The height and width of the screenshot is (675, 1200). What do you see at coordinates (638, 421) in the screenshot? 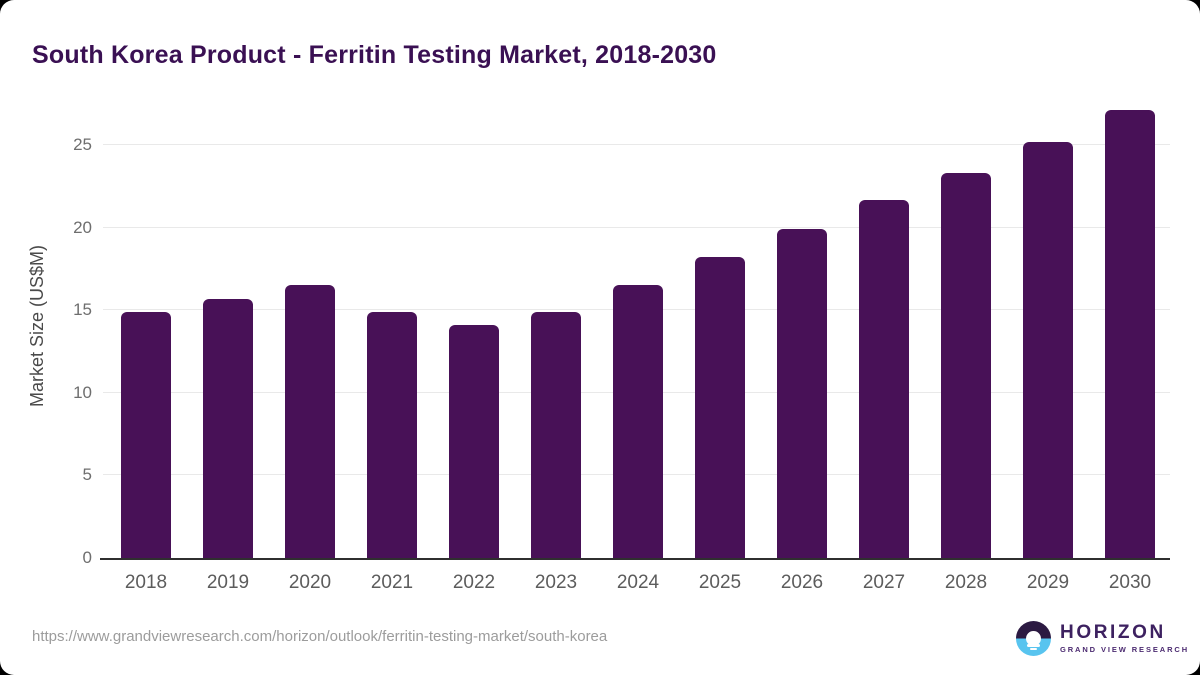
I see `bar-2024` at bounding box center [638, 421].